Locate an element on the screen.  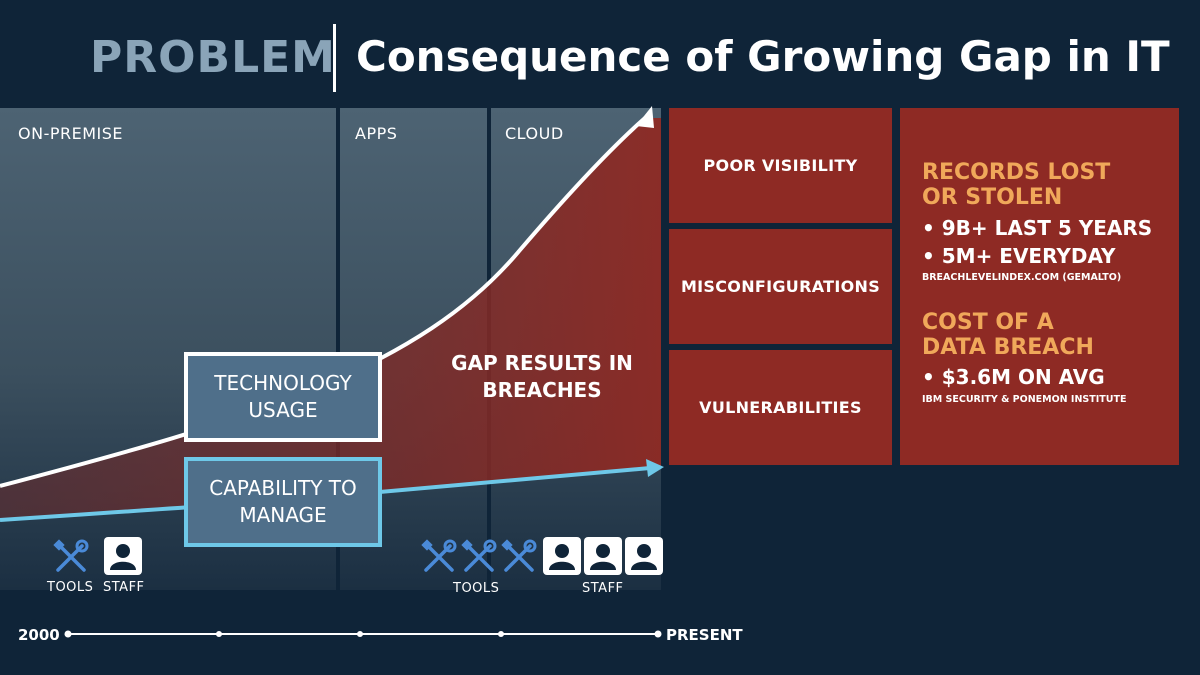
capability-arrowhead is located at coordinates (655, 468).